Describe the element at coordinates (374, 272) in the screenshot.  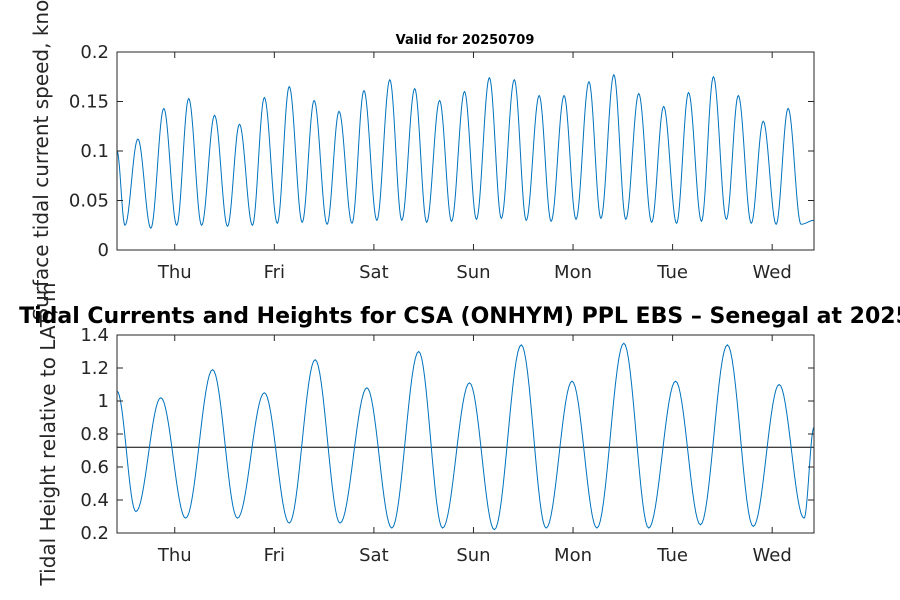
I see `current-x-tick-label: Sat` at that location.